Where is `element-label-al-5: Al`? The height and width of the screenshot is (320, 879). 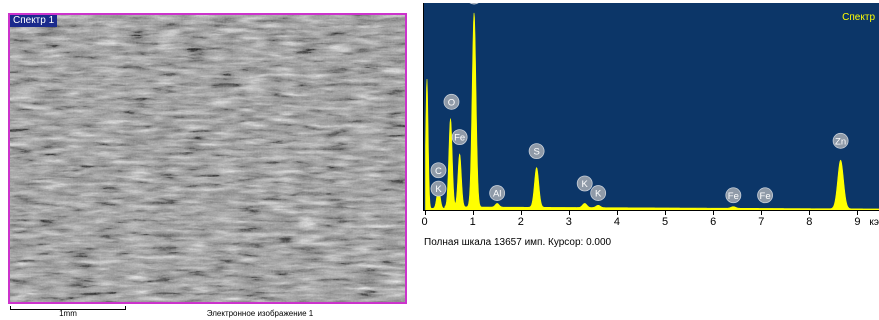
element-label-al-5: Al is located at coordinates (497, 193).